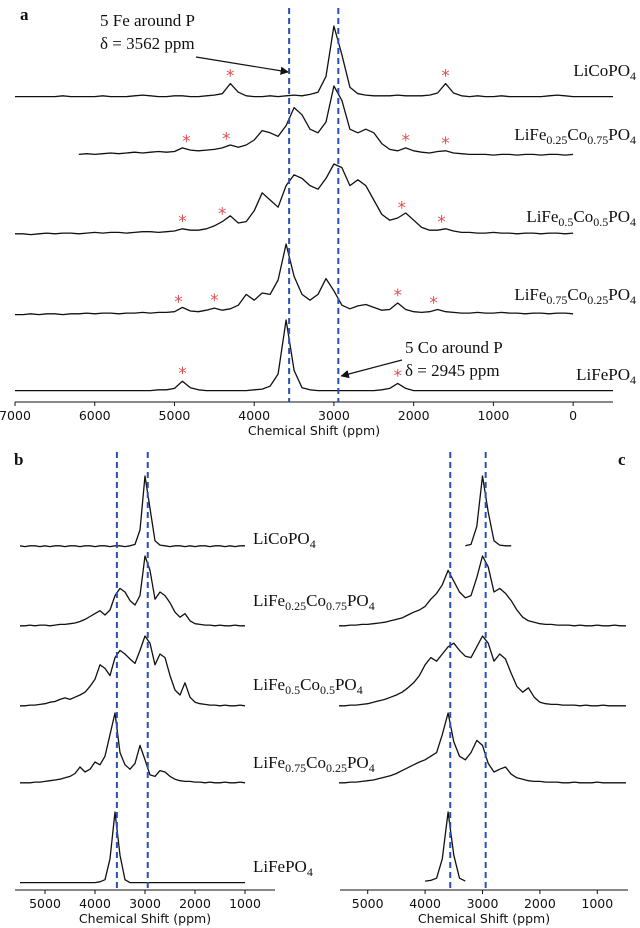  I want to click on annotation: 5 Fe around P, so click(147, 20).